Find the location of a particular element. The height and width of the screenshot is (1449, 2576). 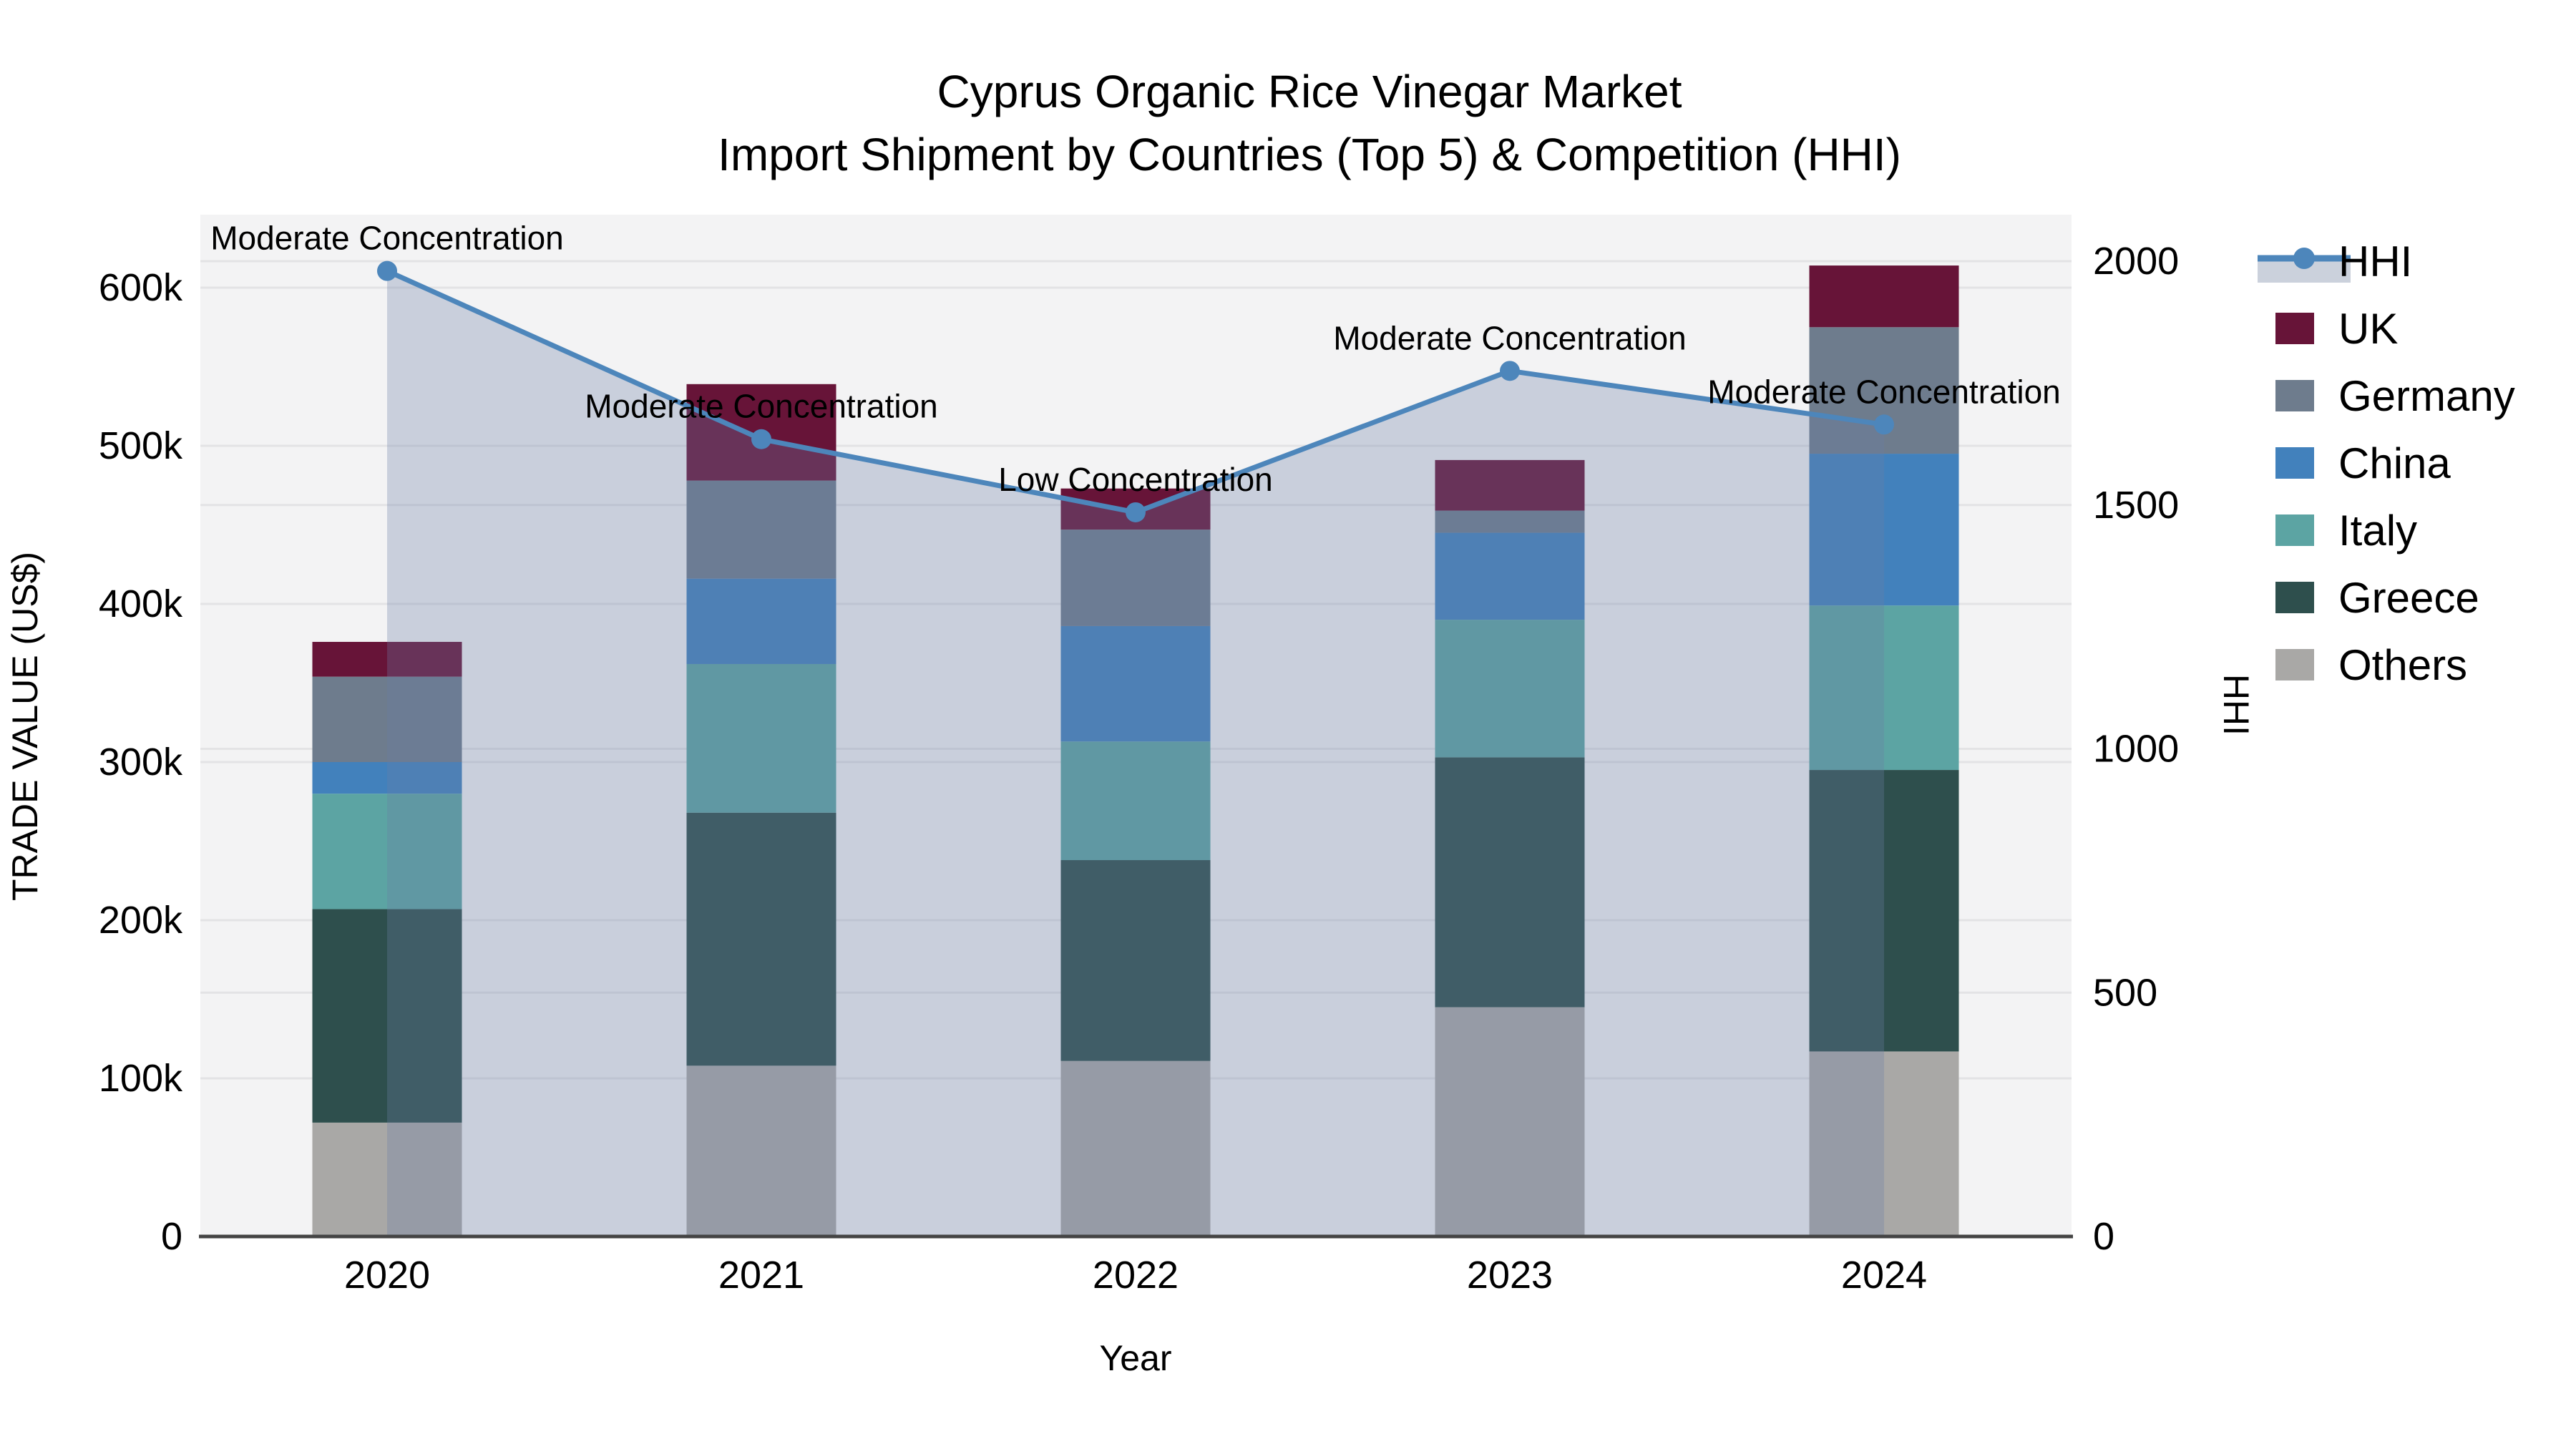

bar-segment-uk-2024 is located at coordinates (1884, 296).